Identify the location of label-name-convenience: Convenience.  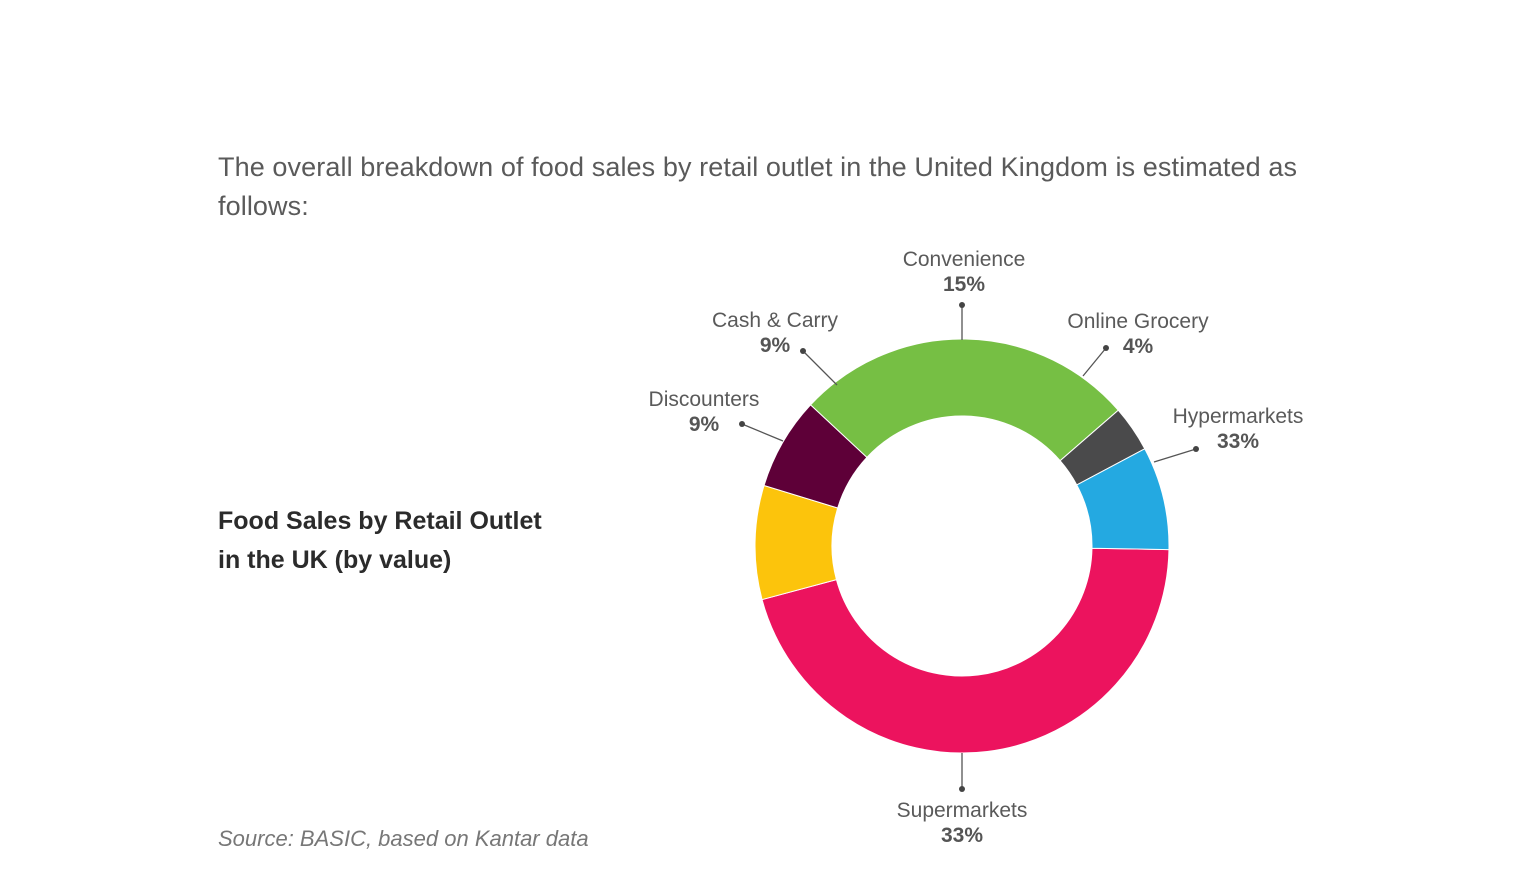
(964, 259).